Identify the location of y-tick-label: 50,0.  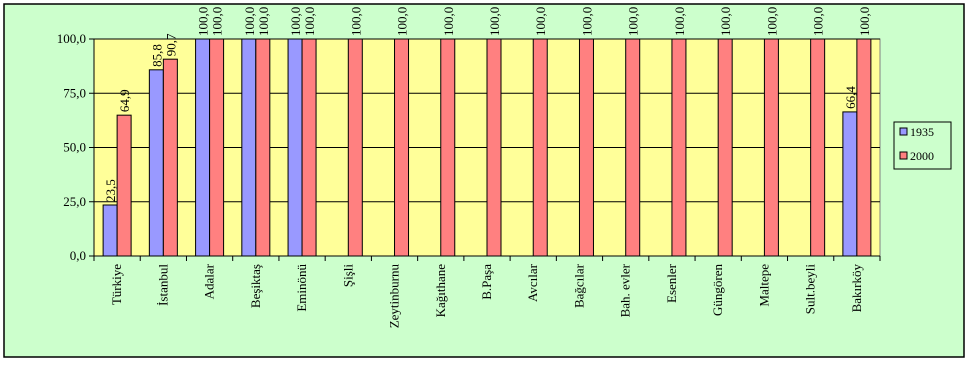
(74, 147).